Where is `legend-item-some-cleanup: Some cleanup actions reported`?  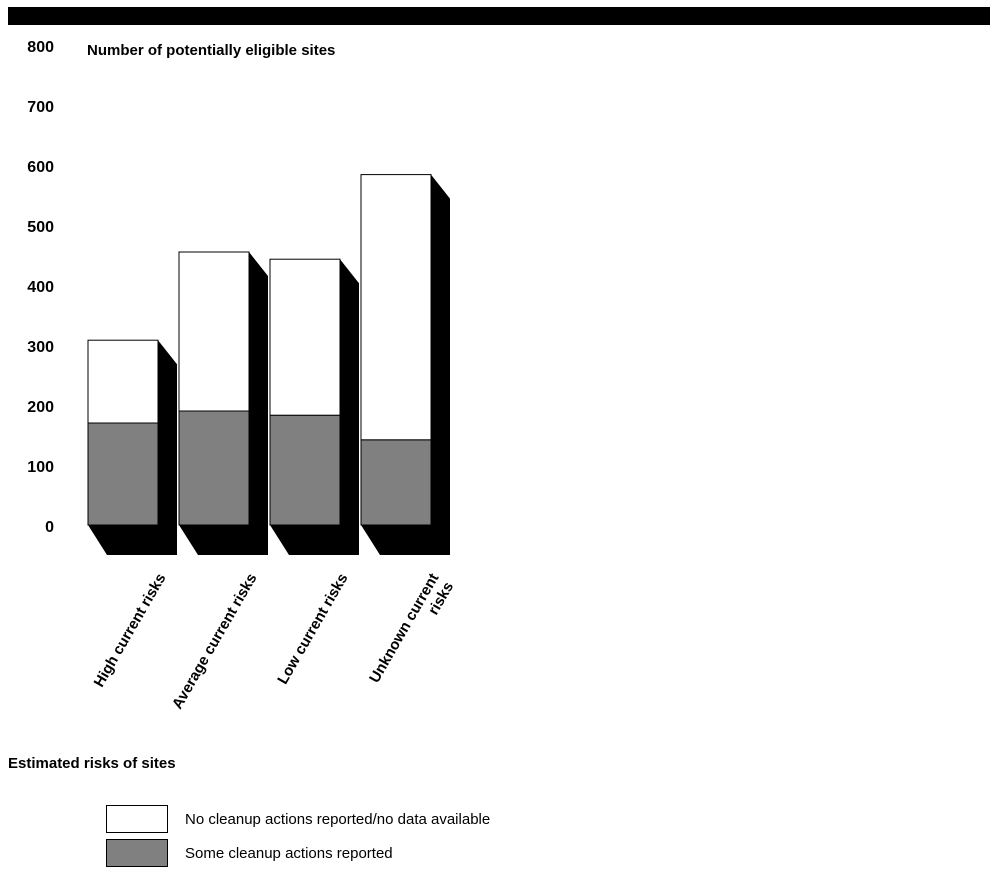 legend-item-some-cleanup: Some cleanup actions reported is located at coordinates (249, 853).